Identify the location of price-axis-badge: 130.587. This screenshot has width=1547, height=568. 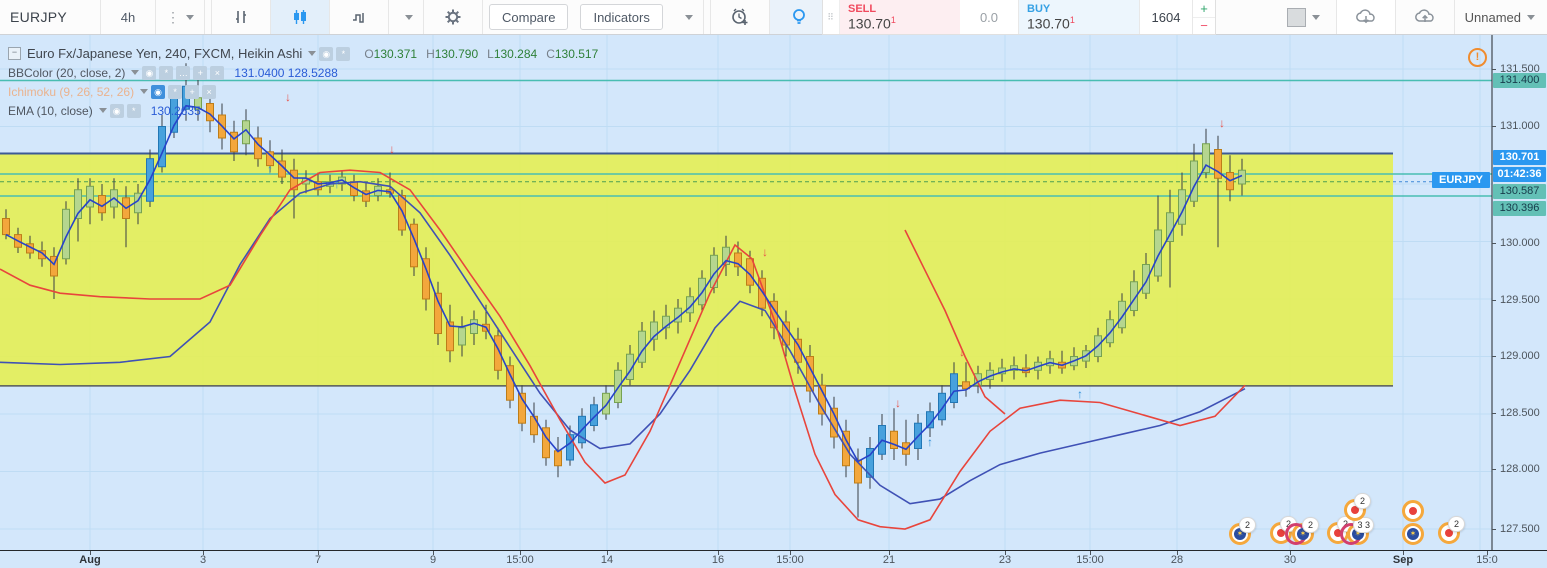
(1519, 191).